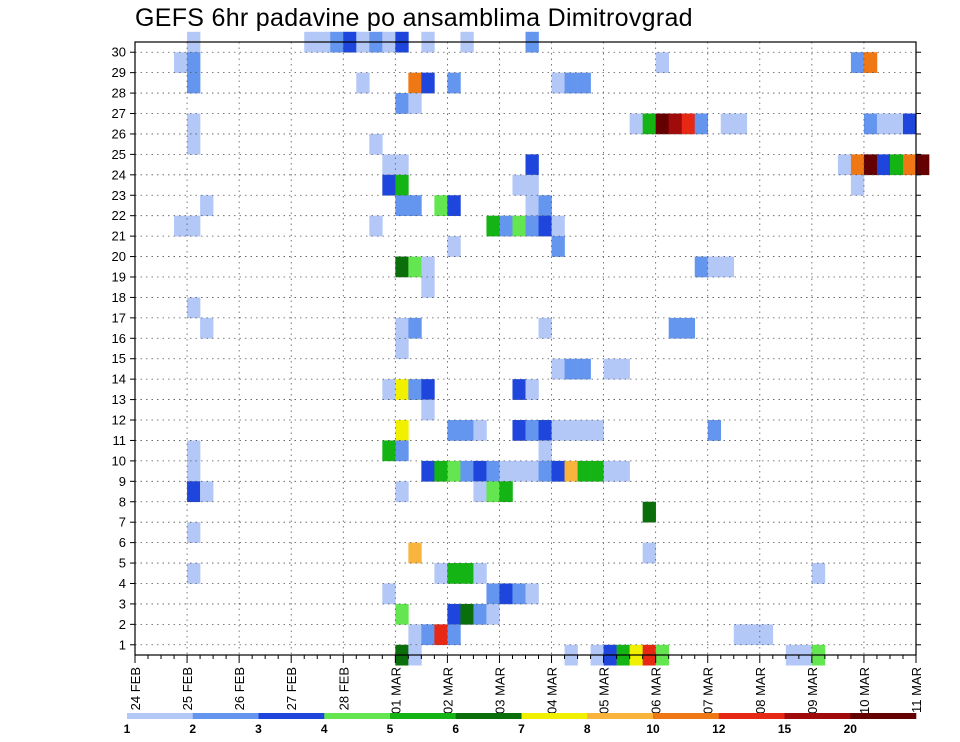  Describe the element at coordinates (122, 644) in the screenshot. I see `y-tick-label: 1` at that location.